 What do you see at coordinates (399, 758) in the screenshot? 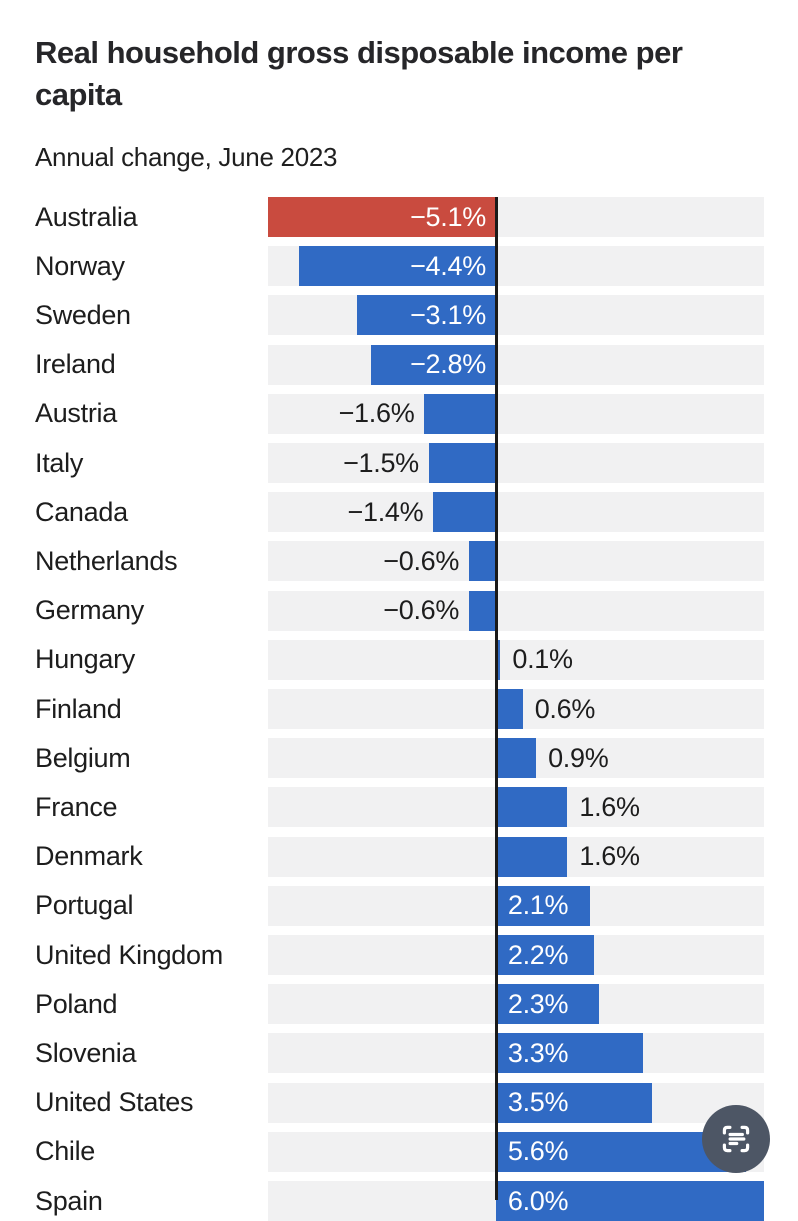
I see `chart-row-belgium: Belgium 0.9%` at bounding box center [399, 758].